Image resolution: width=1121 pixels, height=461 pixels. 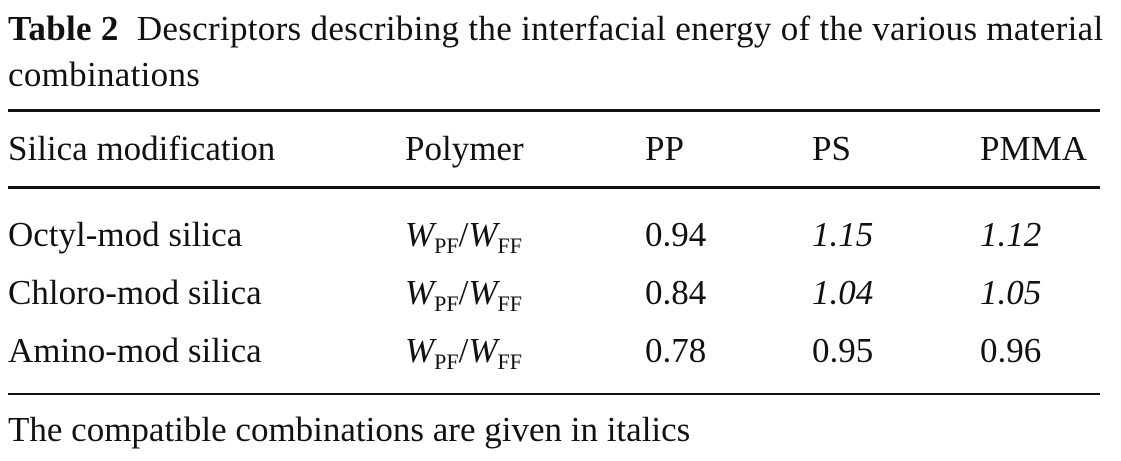 I want to click on cell-pmma: 1.05, so click(x=1011, y=292).